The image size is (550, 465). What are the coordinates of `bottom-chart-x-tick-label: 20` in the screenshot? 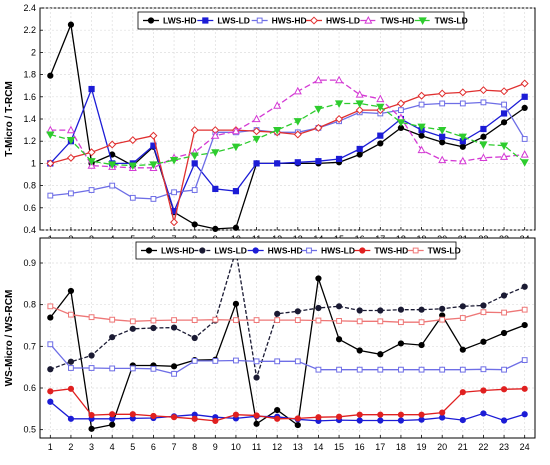 It's located at (442, 447).